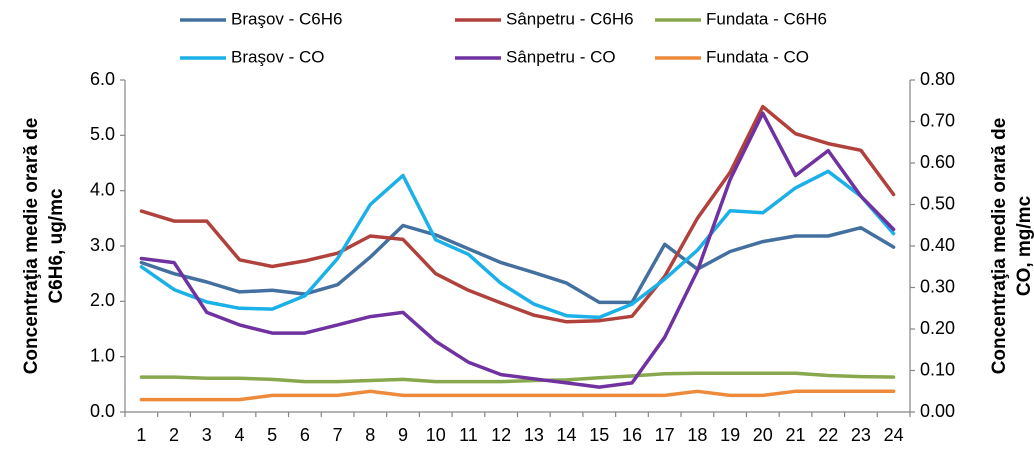 Image resolution: width=1034 pixels, height=453 pixels. Describe the element at coordinates (102, 300) in the screenshot. I see `y-tick-label: 2.0` at that location.